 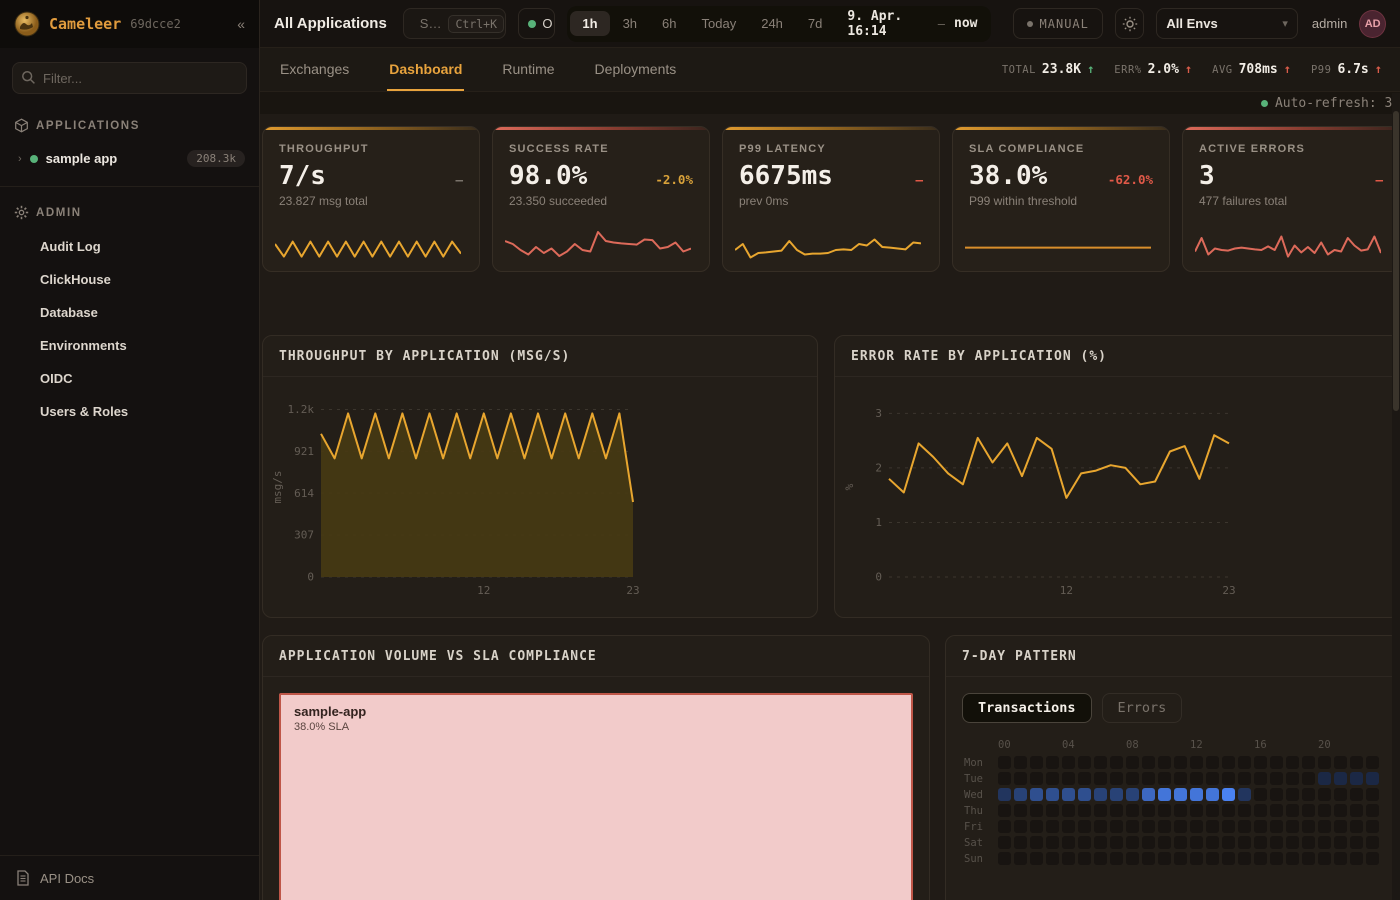 I want to click on sidebar-item-sample-app: › sample app 208.3k, so click(x=129, y=158).